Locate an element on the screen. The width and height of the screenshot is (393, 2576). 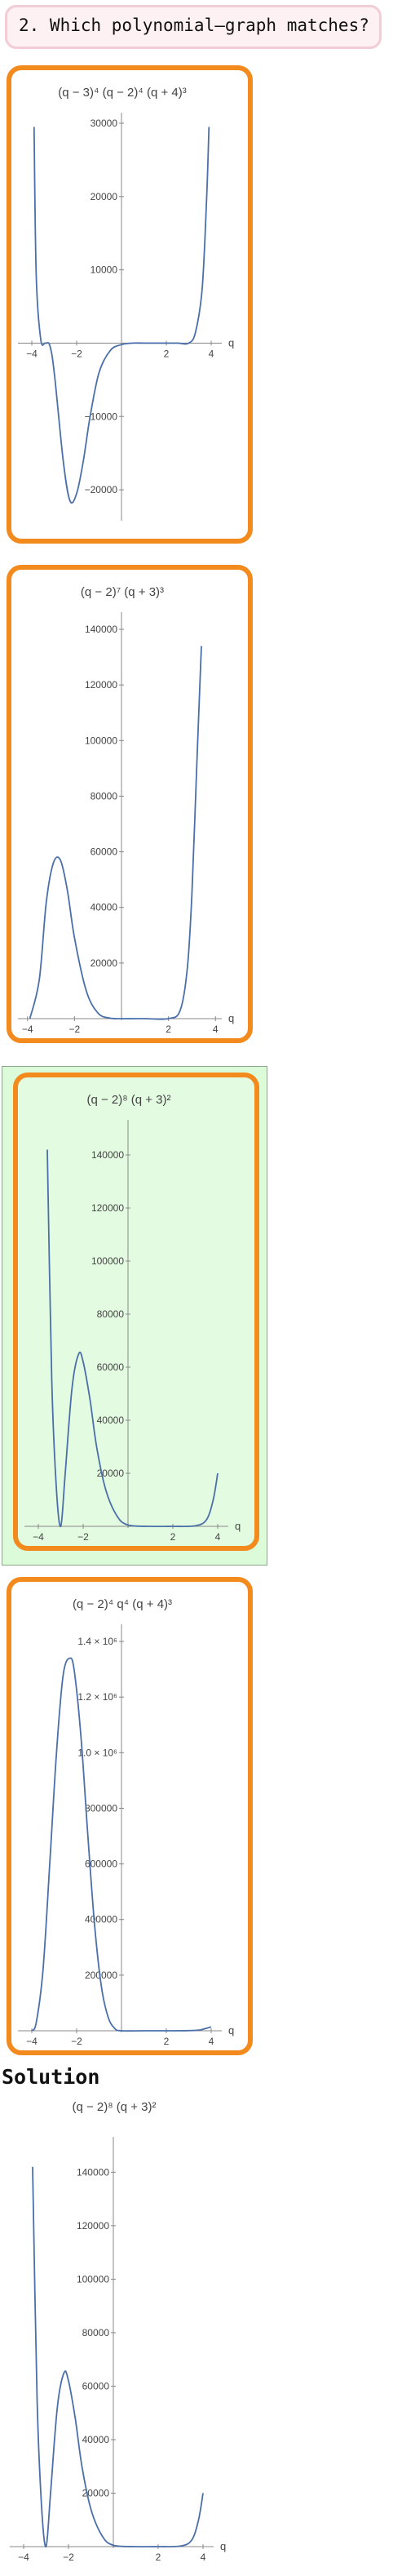
y-tick-label: 200000 is located at coordinates (101, 1975).